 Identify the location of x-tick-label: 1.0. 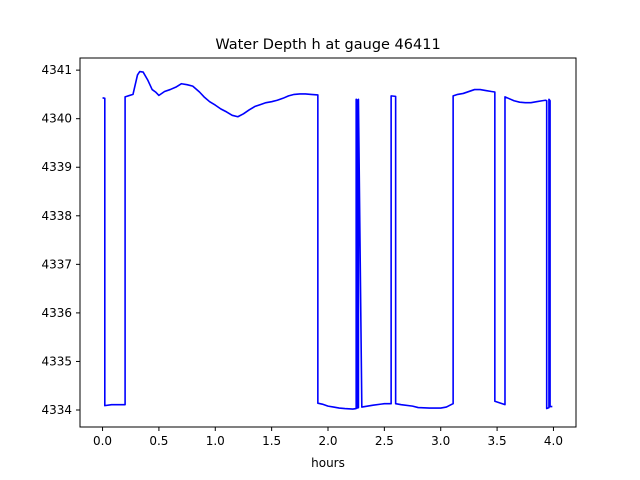
(215, 441).